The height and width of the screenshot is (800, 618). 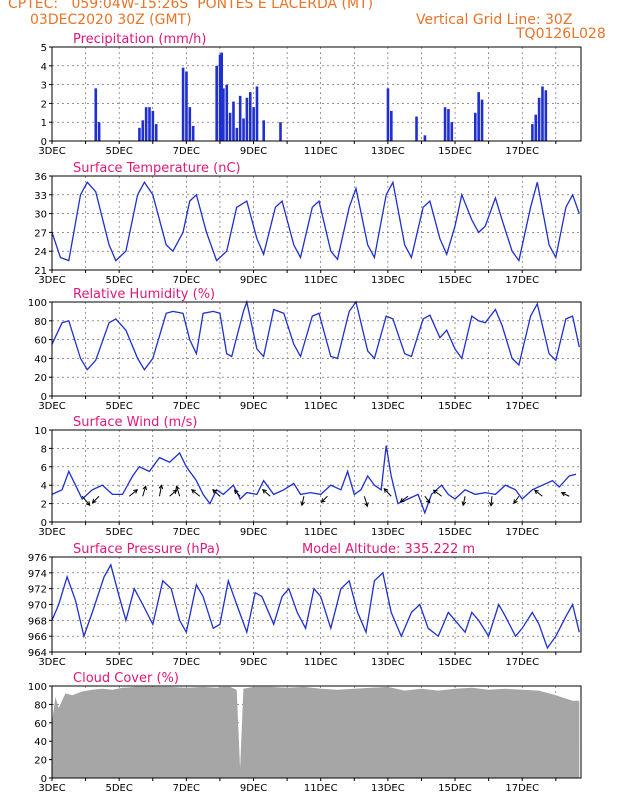 What do you see at coordinates (144, 294) in the screenshot?
I see `panel-title: Relative Humidity (%)` at bounding box center [144, 294].